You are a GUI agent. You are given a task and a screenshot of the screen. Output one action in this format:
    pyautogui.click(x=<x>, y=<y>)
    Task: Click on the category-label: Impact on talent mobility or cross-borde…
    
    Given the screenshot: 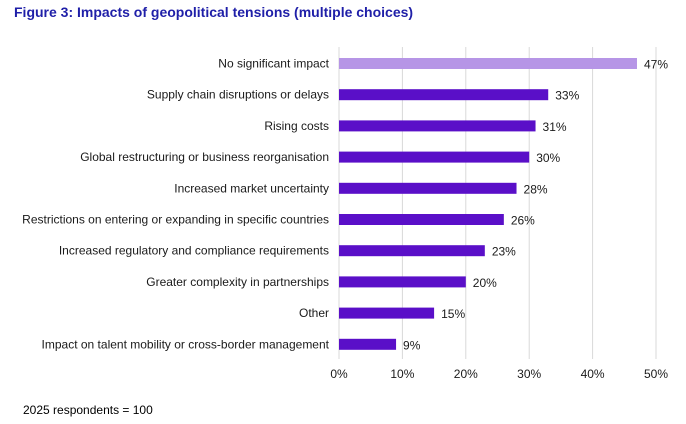 What is the action you would take?
    pyautogui.click(x=186, y=344)
    